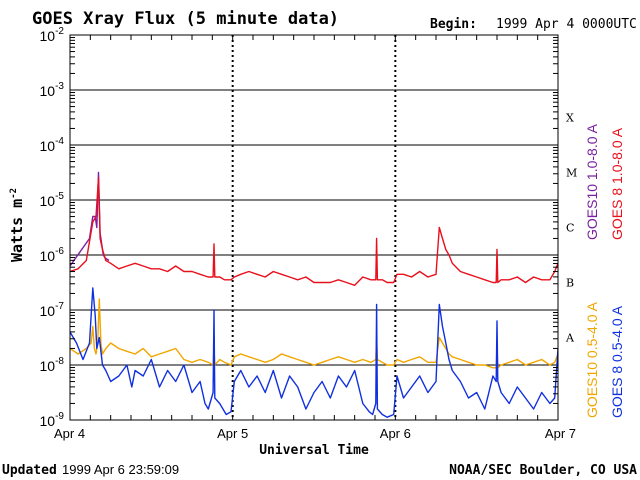  I want to click on legend-entry: GOES10 1.0-8.0 A, so click(592, 181).